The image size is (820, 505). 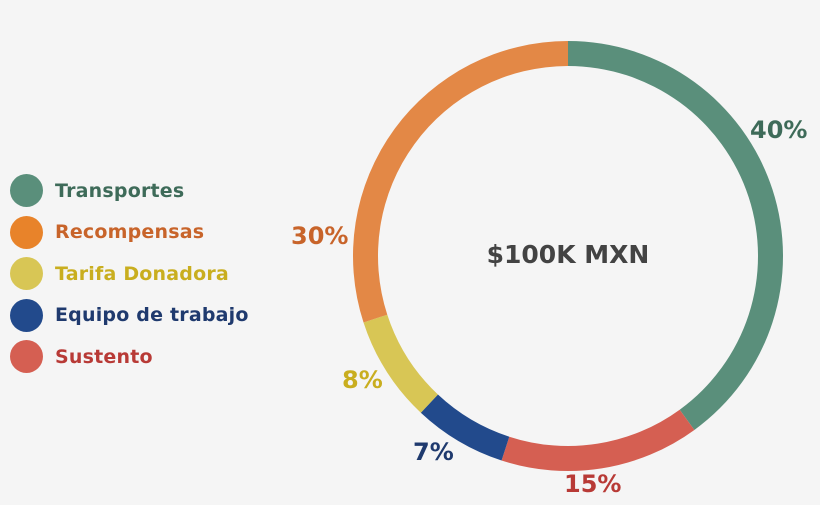 I want to click on legend-item-transportes: Transportes, so click(x=129, y=191).